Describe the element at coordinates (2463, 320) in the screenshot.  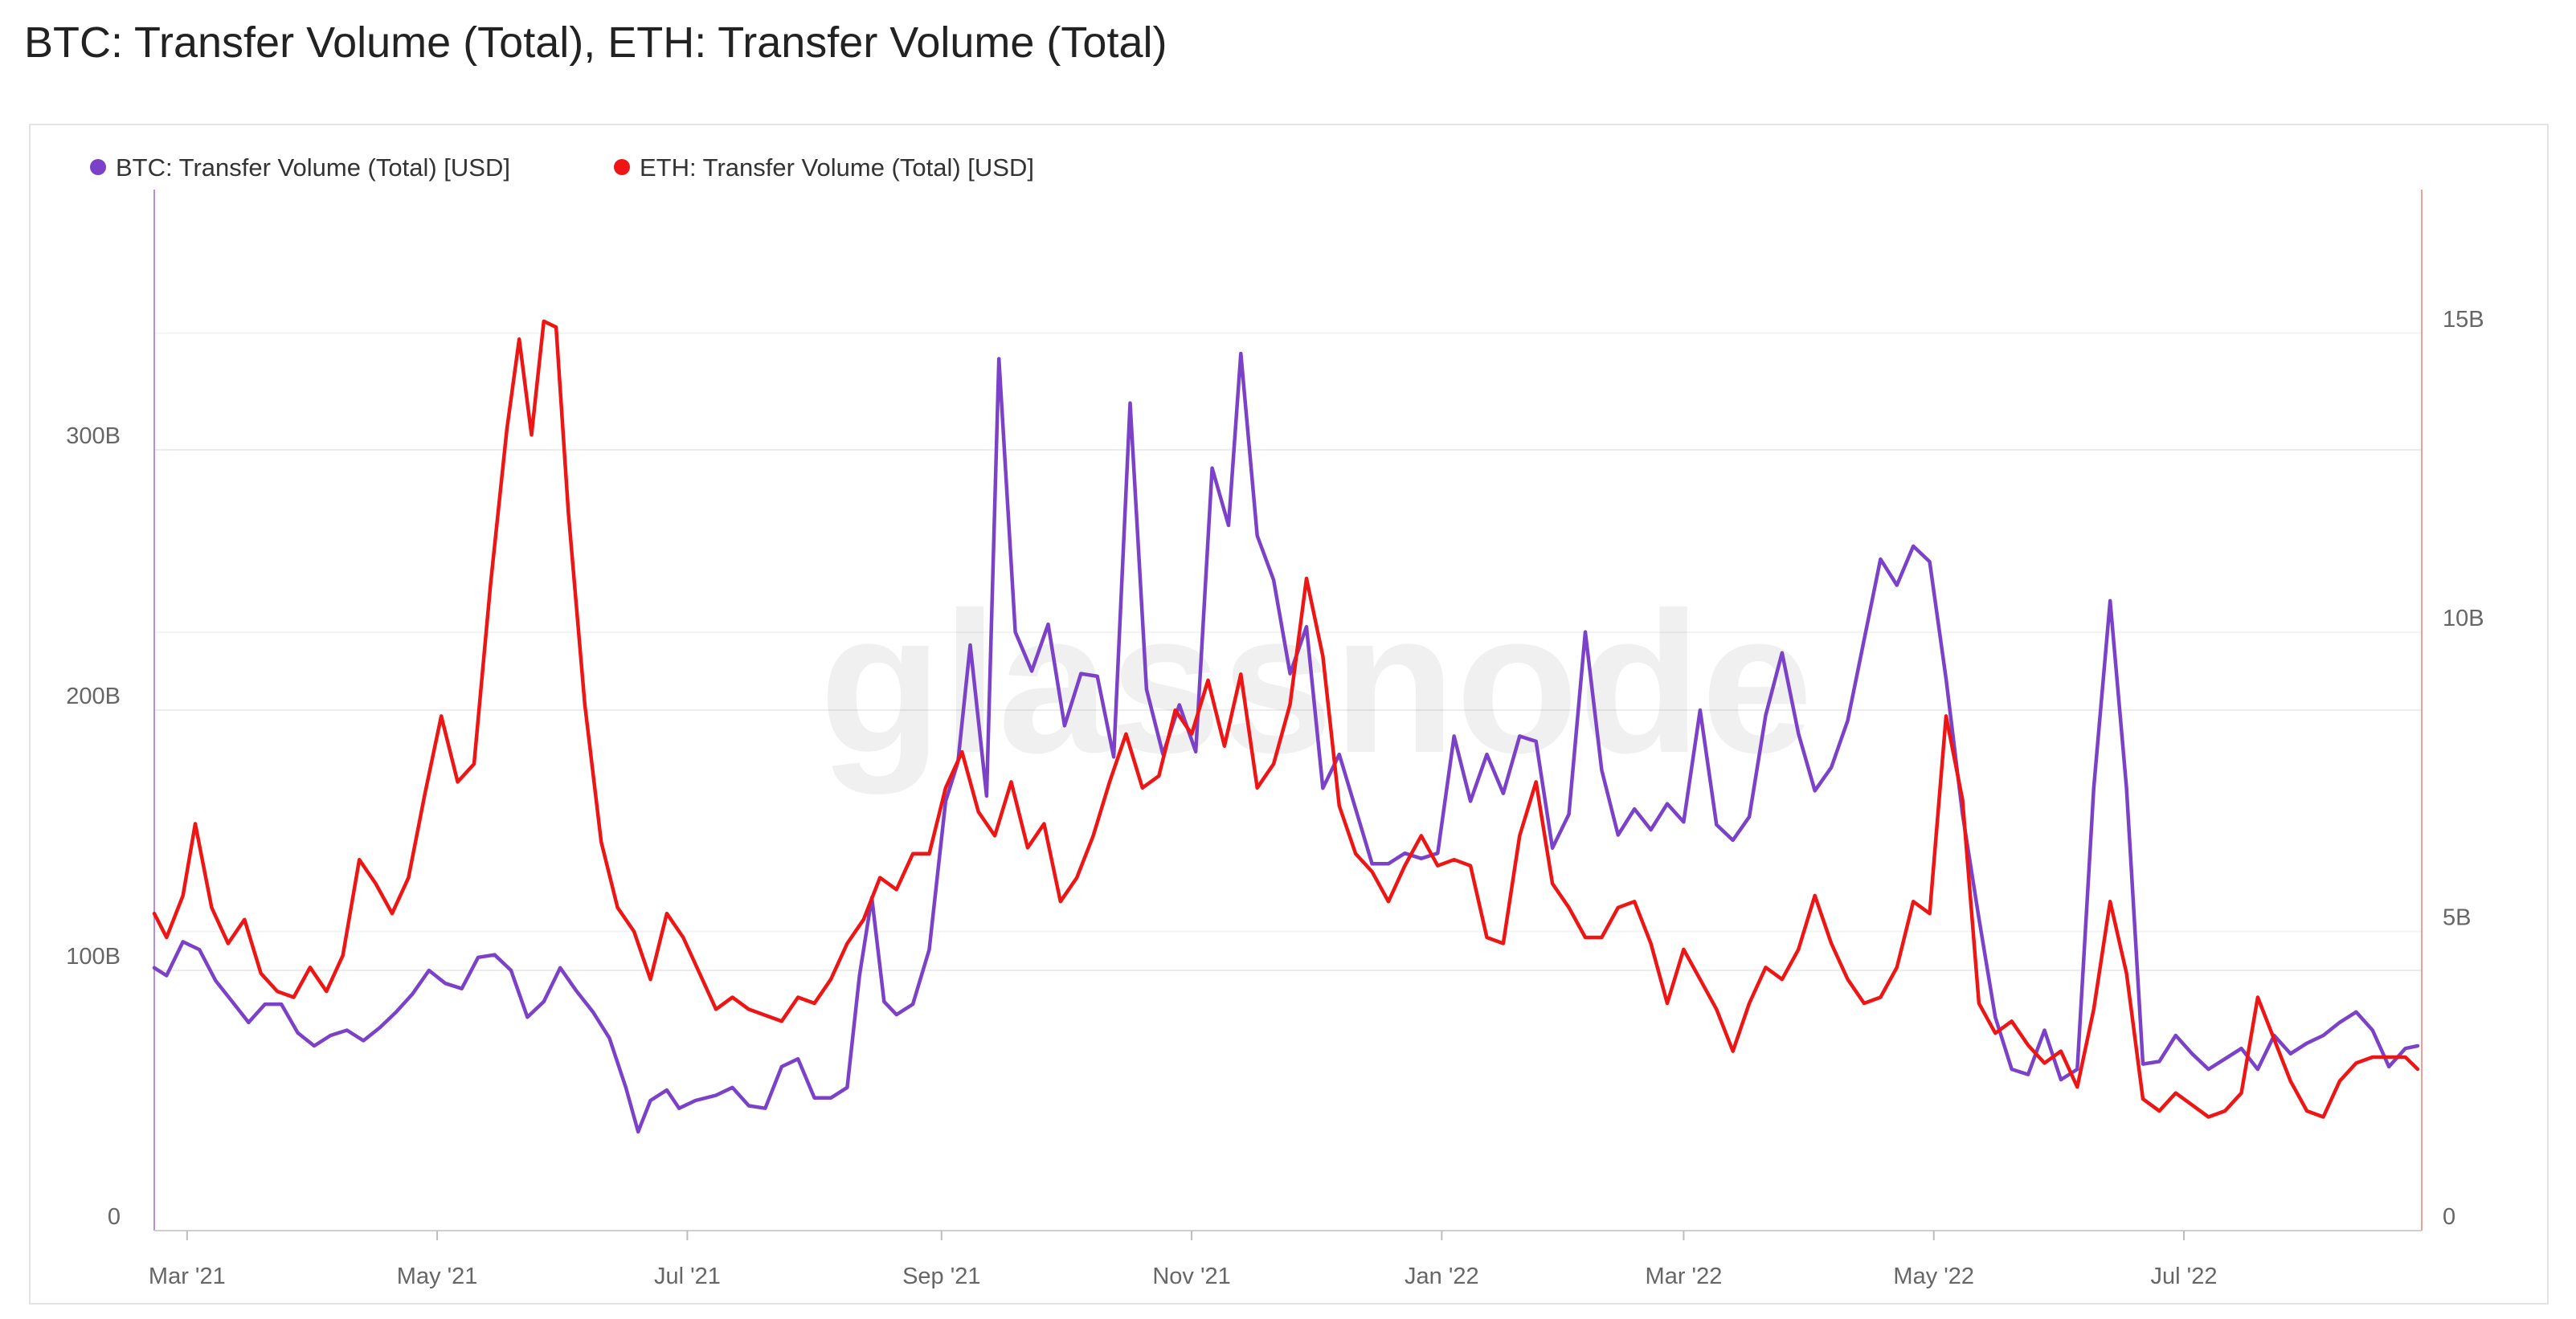
I see `y-right-tick-label: 15B` at that location.